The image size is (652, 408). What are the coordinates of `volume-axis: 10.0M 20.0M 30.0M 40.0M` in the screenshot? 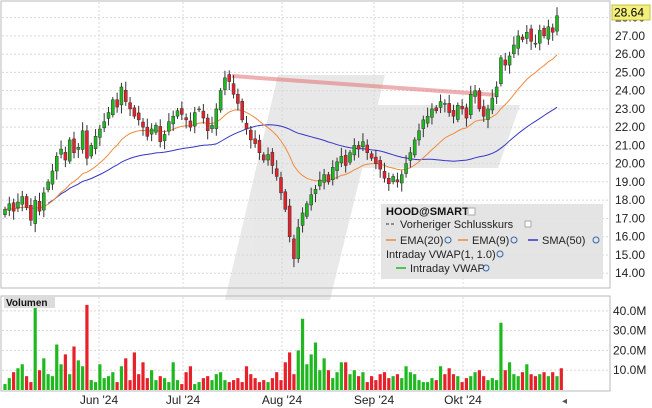 It's located at (629, 340).